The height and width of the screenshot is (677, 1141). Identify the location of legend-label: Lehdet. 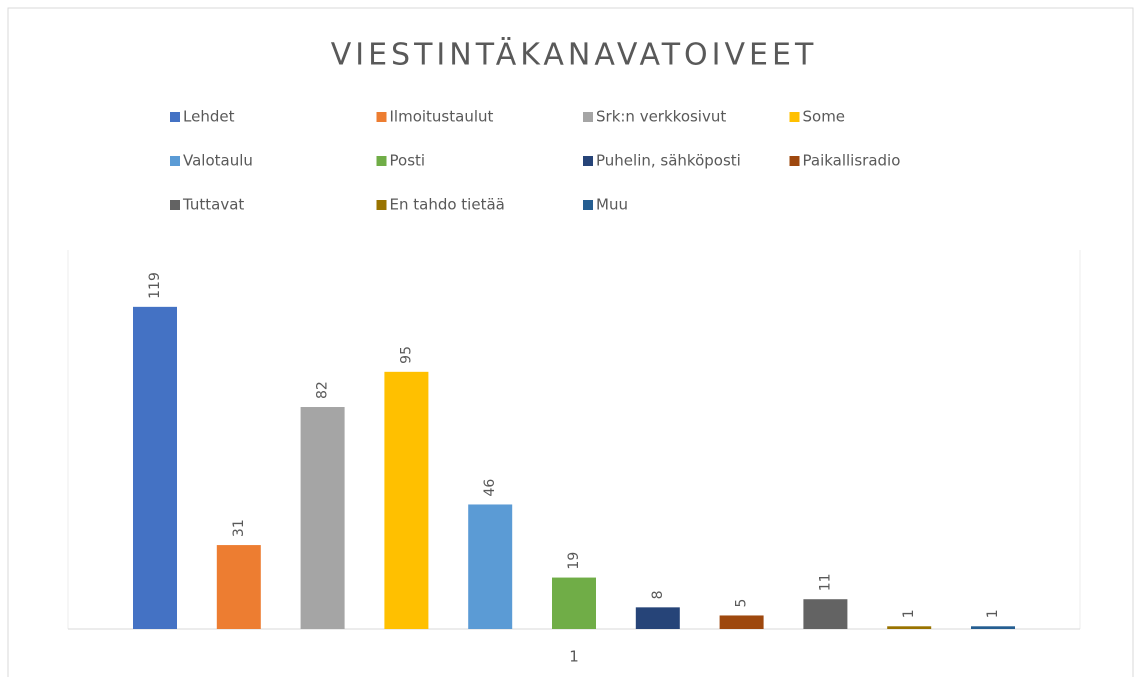
(209, 117).